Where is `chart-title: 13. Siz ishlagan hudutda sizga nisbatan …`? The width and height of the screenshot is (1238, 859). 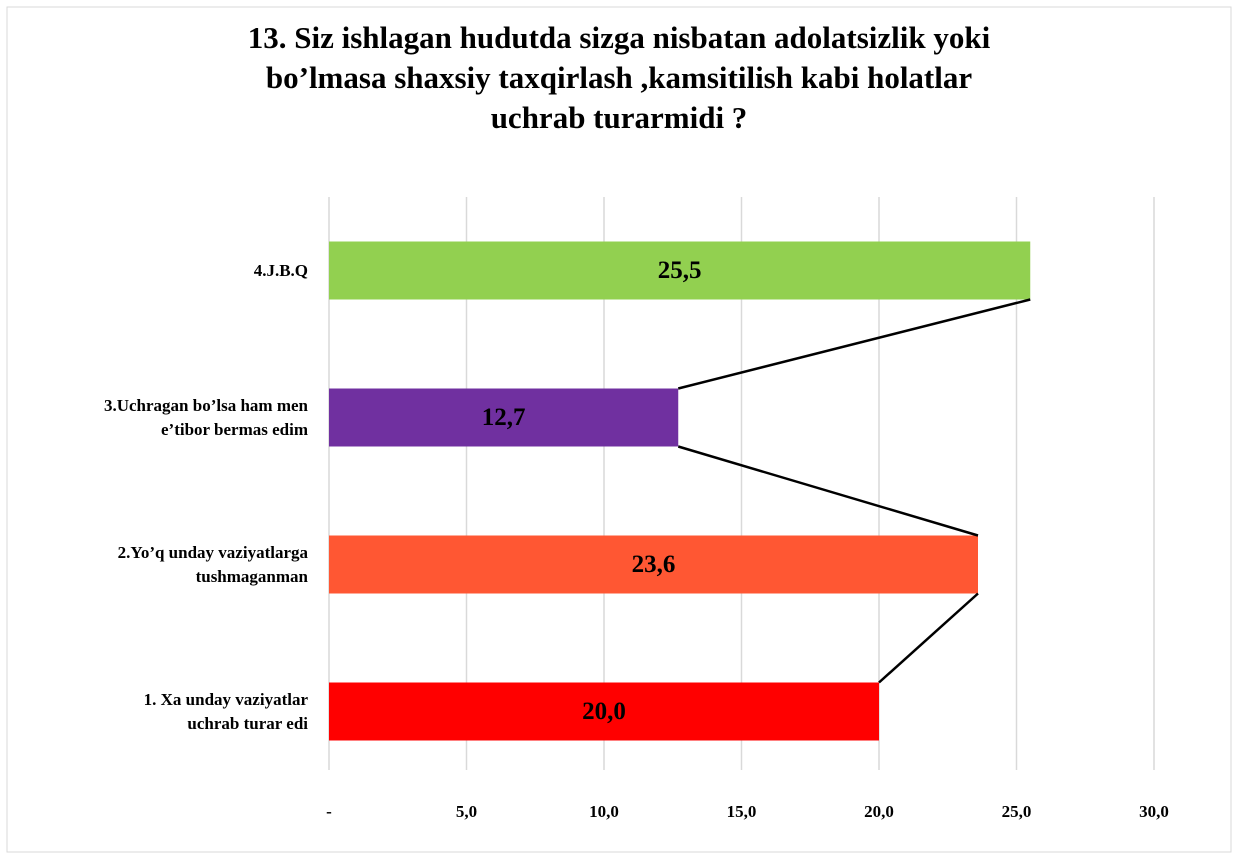
chart-title: 13. Siz ishlagan hudutda sizga nisbatan … is located at coordinates (619, 77).